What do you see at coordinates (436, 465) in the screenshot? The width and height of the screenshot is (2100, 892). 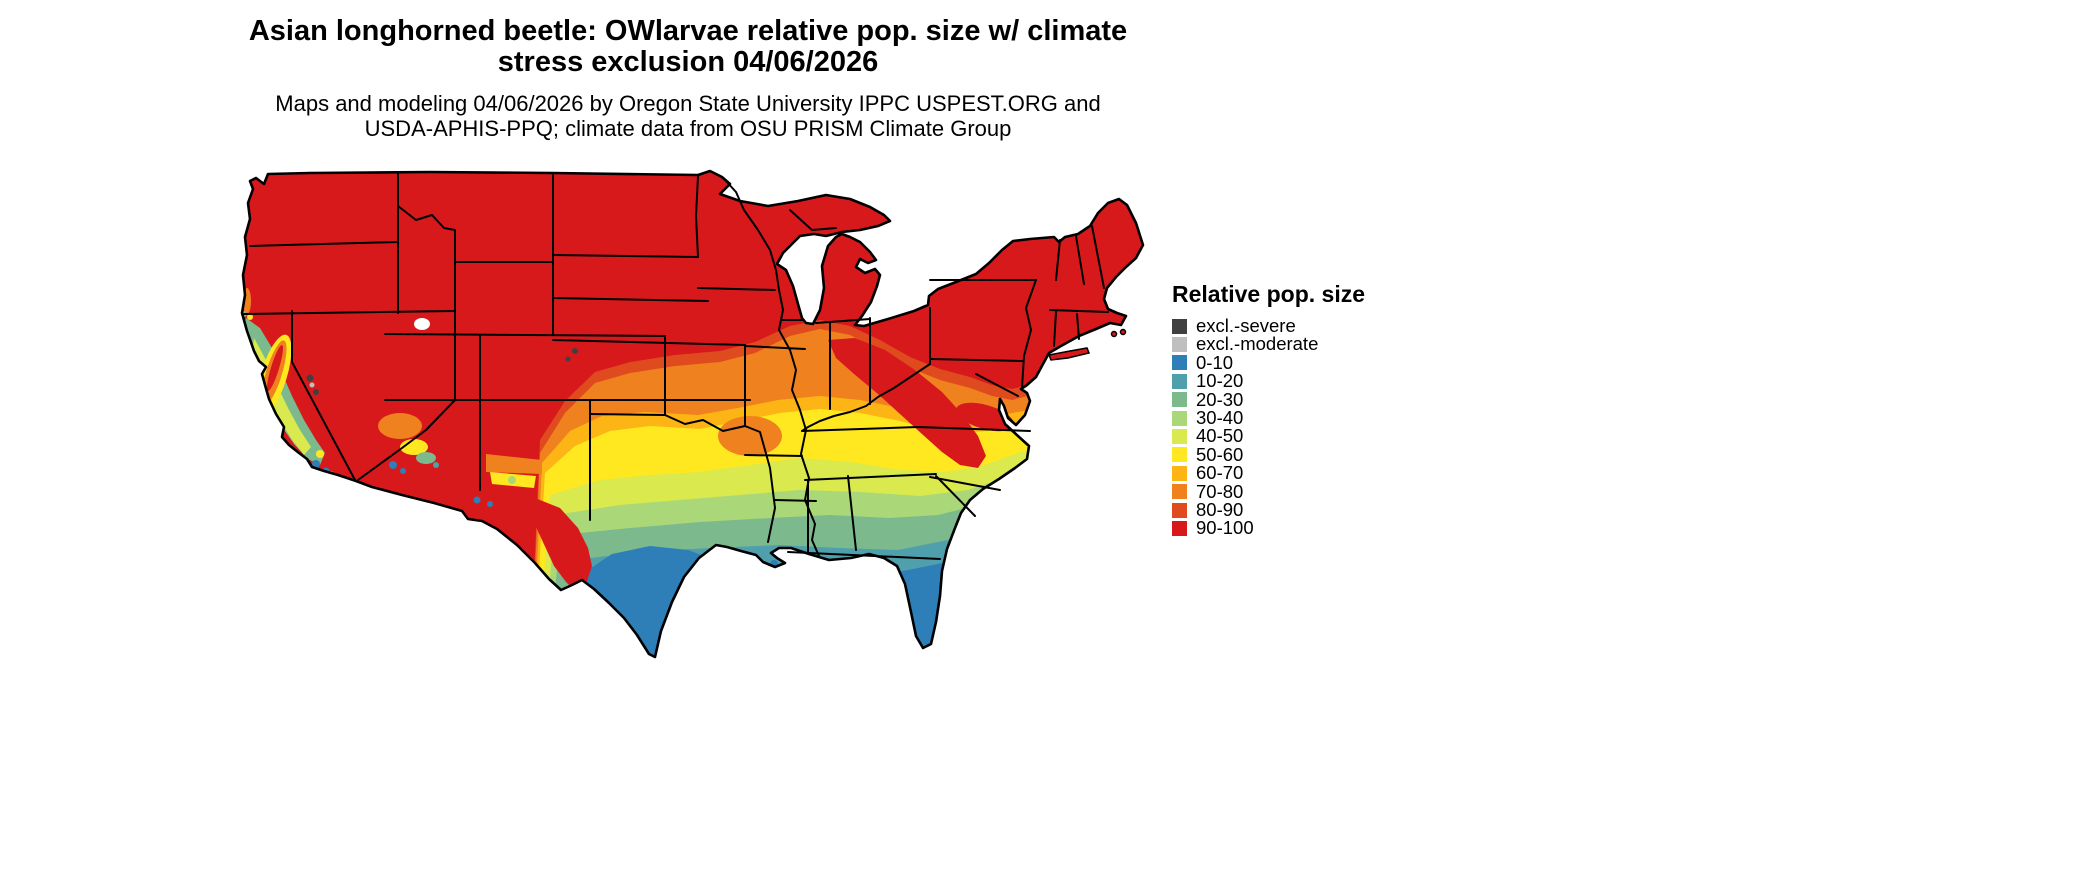 I see `arizona-teal-dot` at bounding box center [436, 465].